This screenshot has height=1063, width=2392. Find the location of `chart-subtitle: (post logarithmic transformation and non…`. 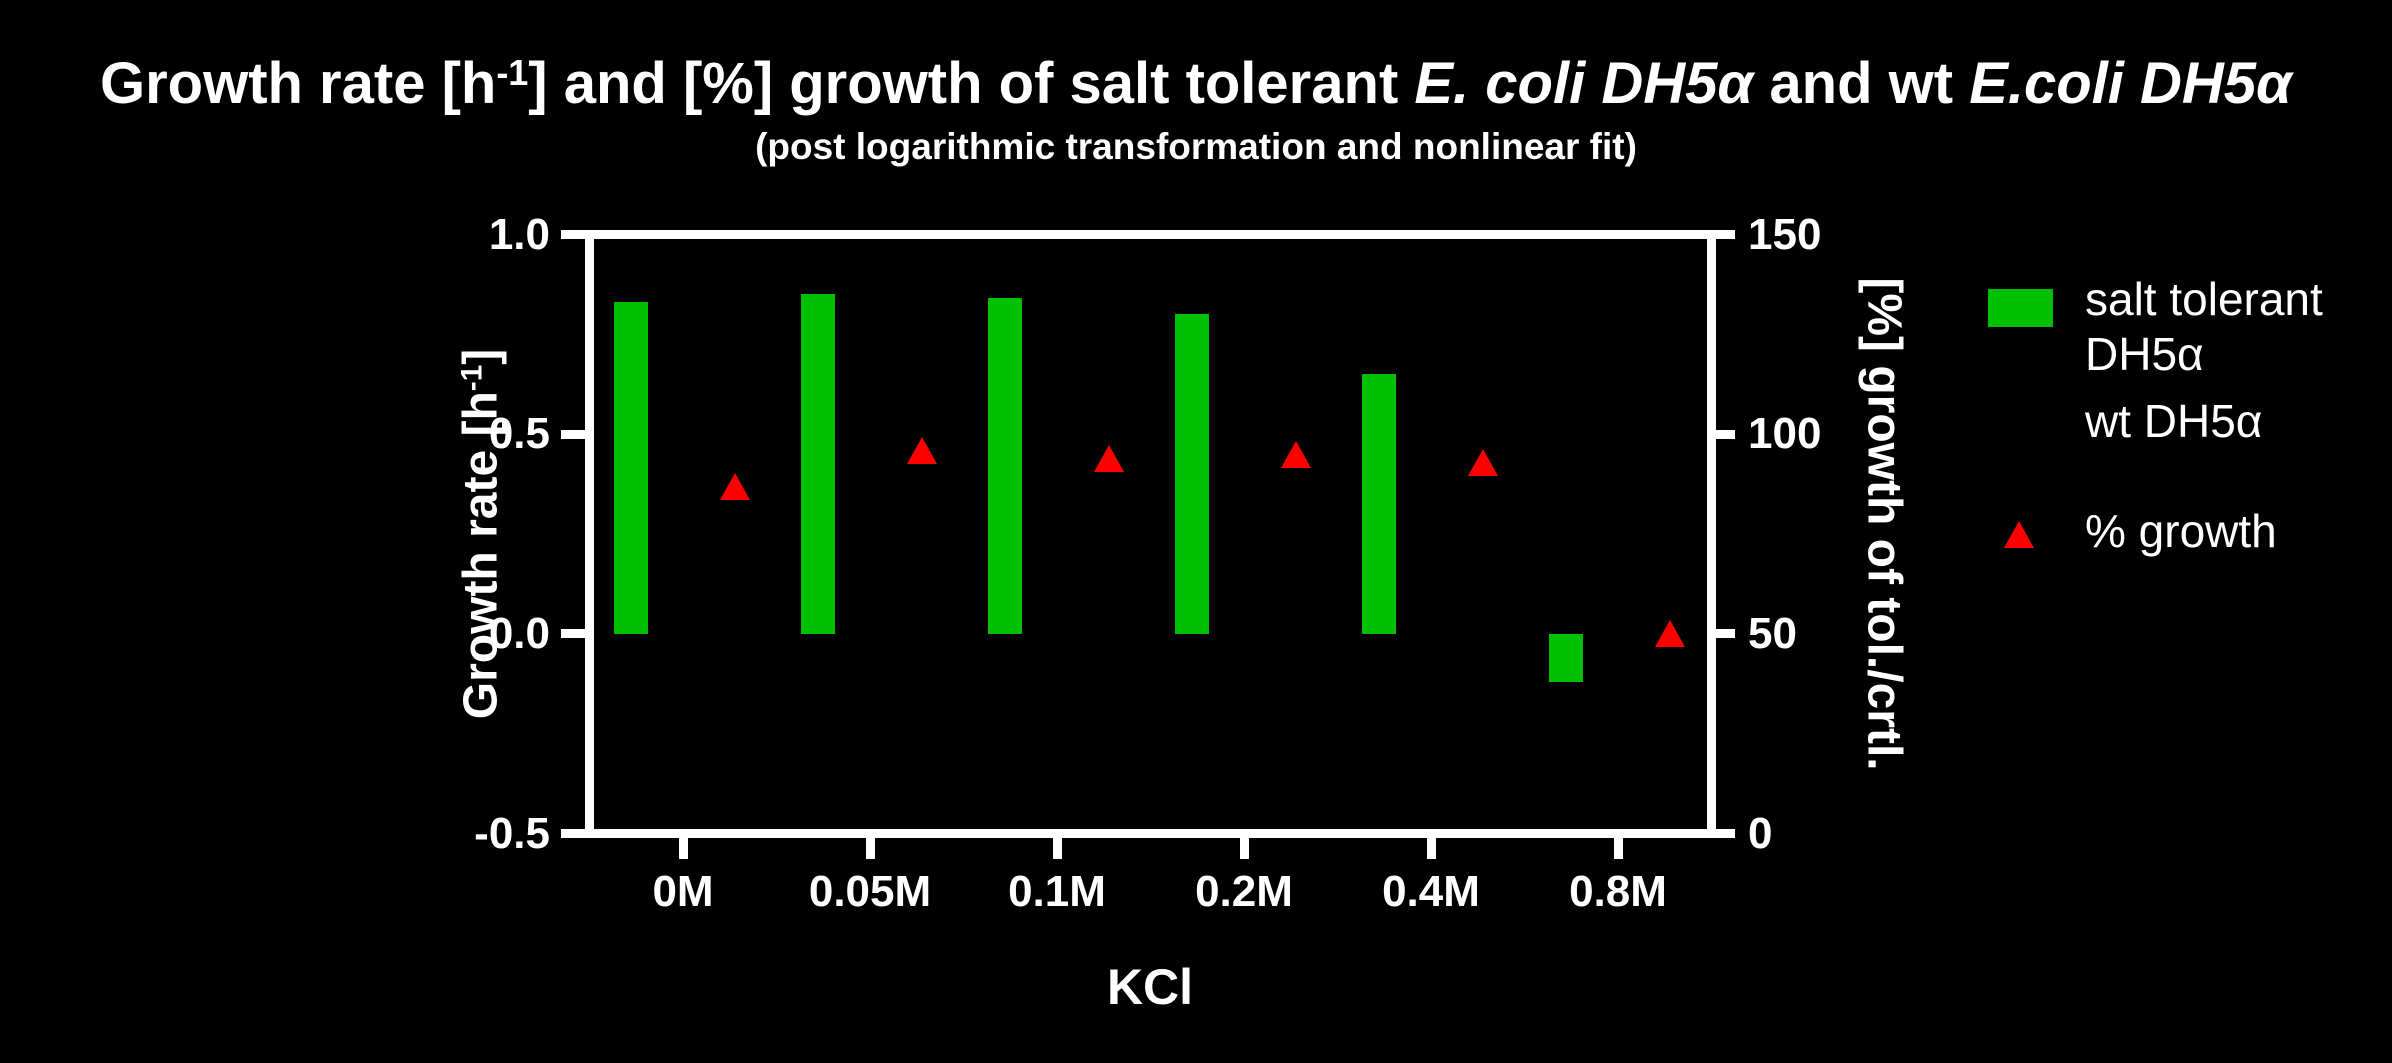

chart-subtitle: (post logarithmic transformation and non… is located at coordinates (1196, 146).